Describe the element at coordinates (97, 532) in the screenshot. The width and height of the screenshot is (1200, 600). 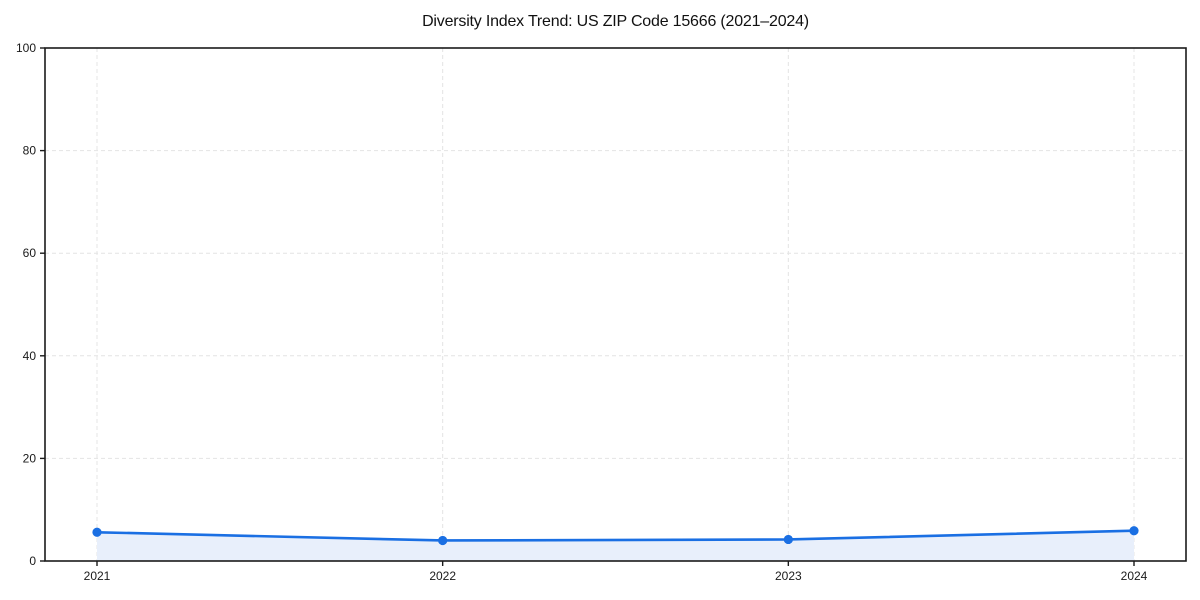
I see `data-point-2021` at that location.